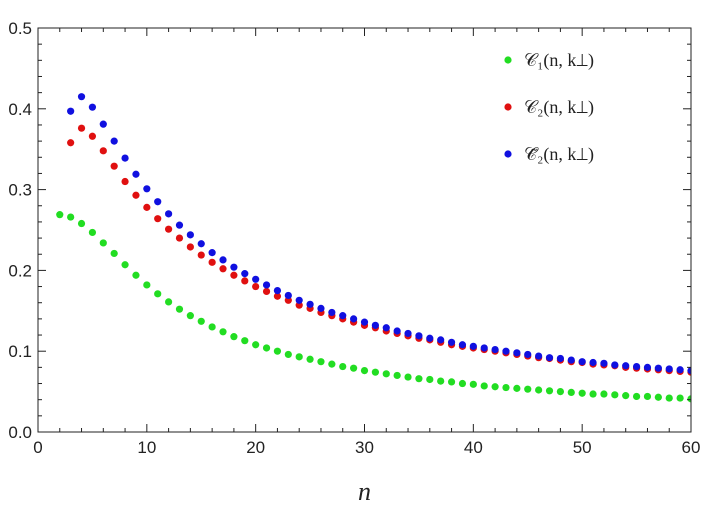  I want to click on legend-label: 𝒞₁(n, k⊥), so click(559, 60).